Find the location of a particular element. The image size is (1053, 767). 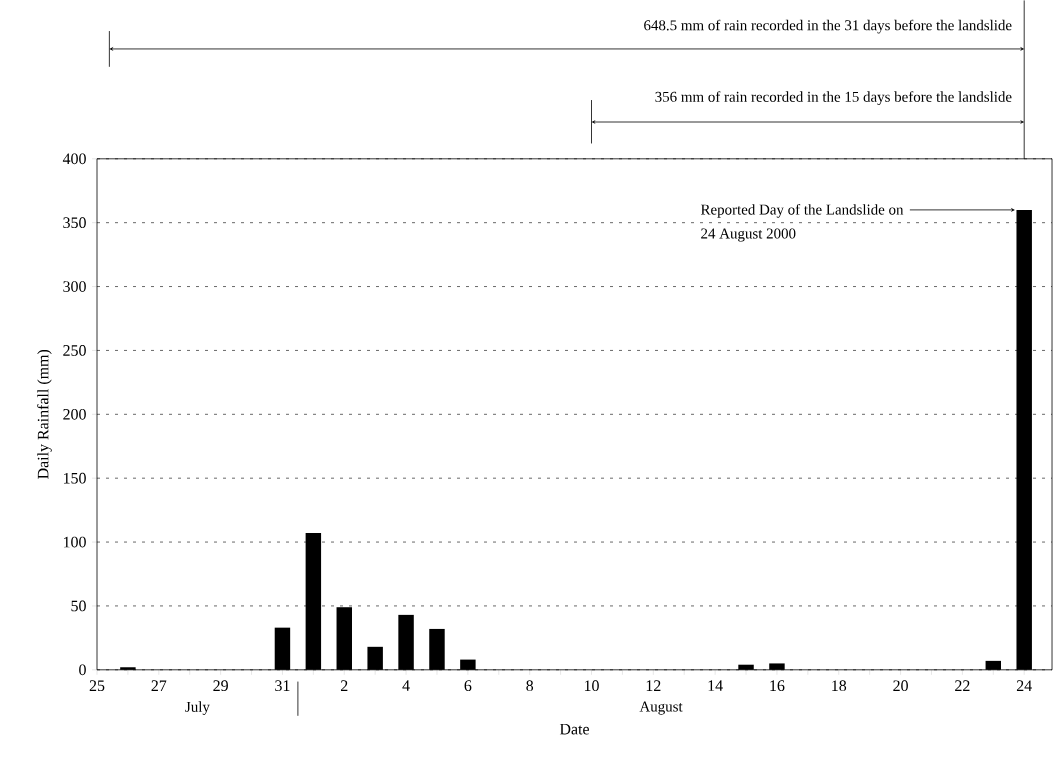

text: 648.5 mm of rain recorded in the 31 days before the landslide is located at coordinates (828, 26).